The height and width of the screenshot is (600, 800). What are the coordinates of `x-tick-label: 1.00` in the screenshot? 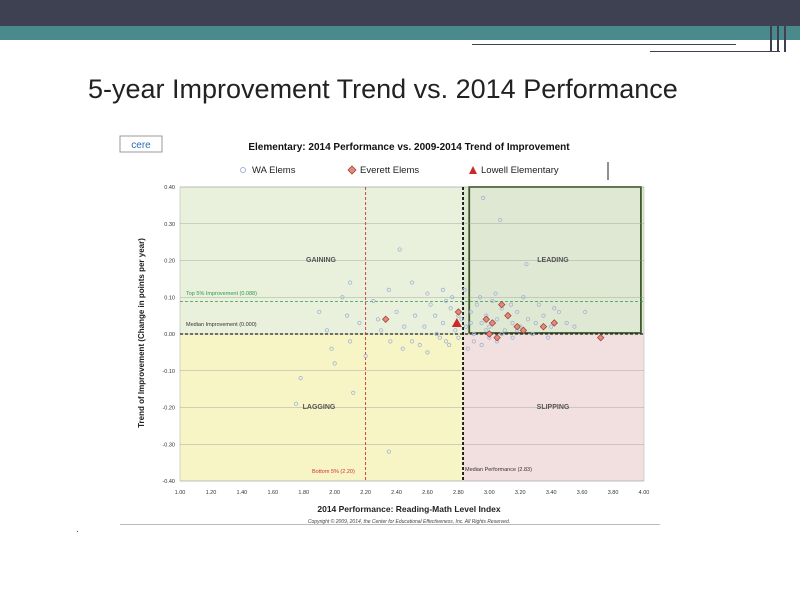 It's located at (180, 493).